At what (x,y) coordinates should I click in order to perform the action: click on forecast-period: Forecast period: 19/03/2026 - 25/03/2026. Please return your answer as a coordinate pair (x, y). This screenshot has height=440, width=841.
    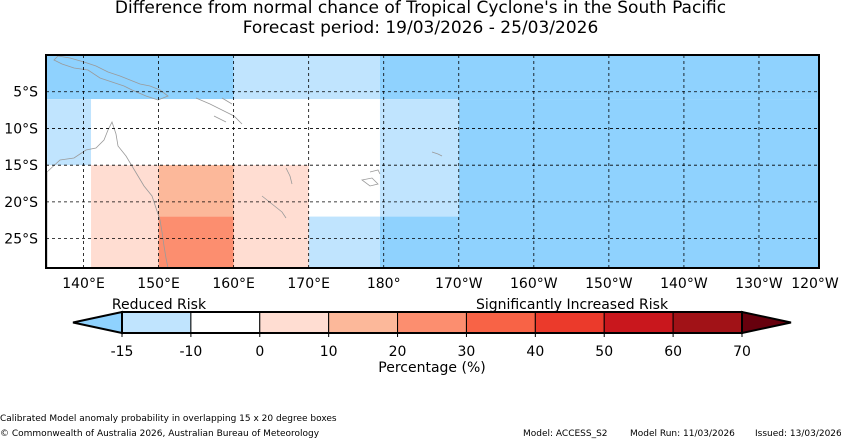
    Looking at the image, I should click on (420, 28).